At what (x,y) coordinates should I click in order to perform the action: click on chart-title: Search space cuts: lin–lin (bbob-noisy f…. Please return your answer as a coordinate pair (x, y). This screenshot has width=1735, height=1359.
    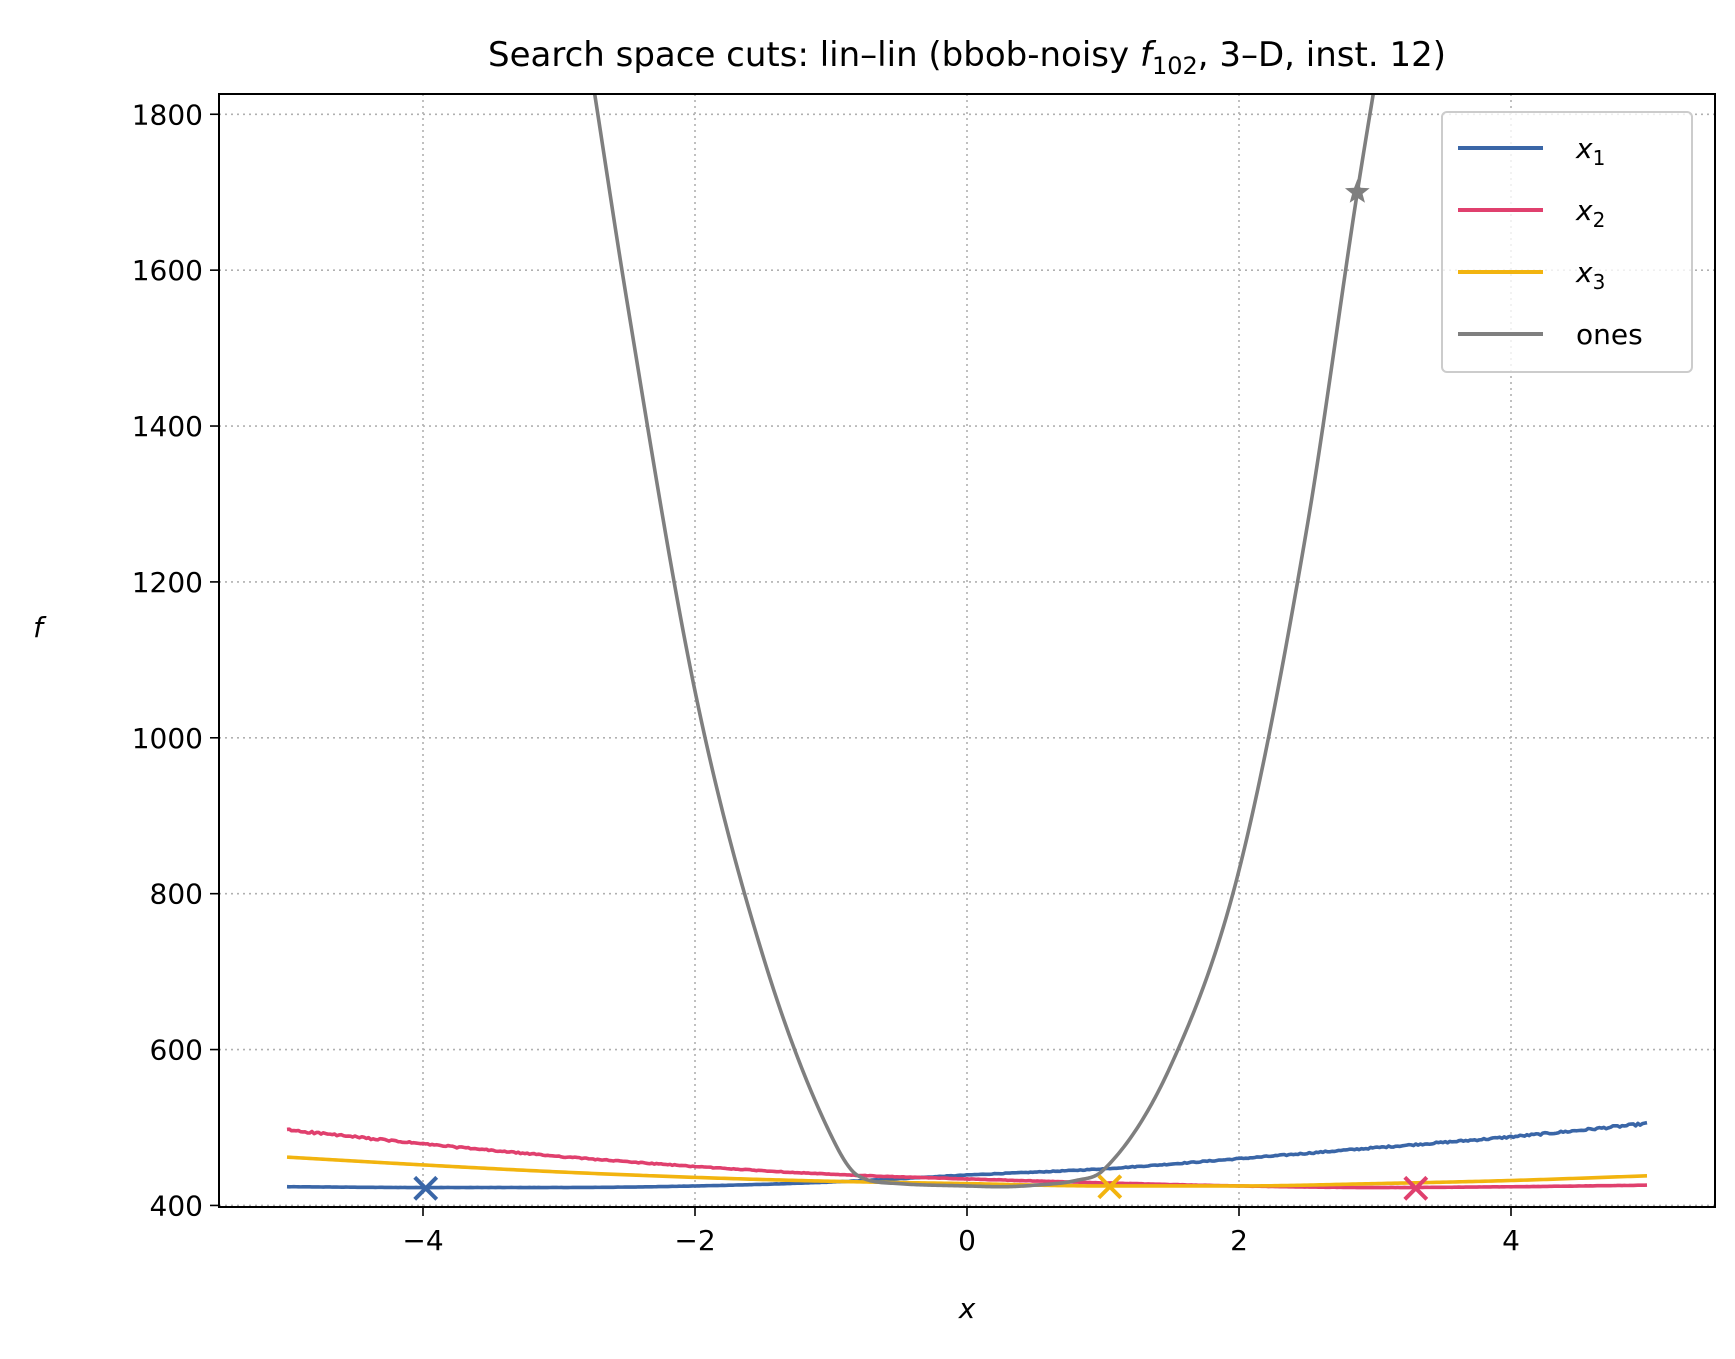
    Looking at the image, I should click on (967, 57).